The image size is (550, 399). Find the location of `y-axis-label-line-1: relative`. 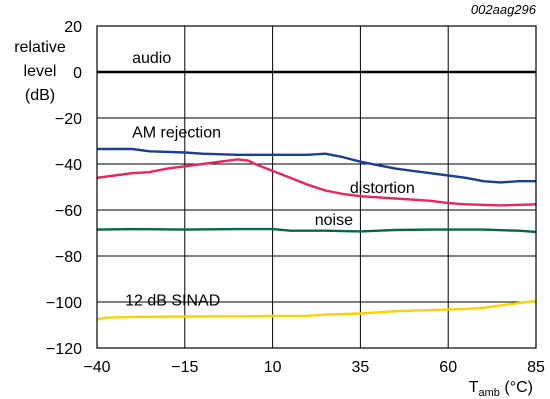

y-axis-label-line-1: relative is located at coordinates (40, 47).